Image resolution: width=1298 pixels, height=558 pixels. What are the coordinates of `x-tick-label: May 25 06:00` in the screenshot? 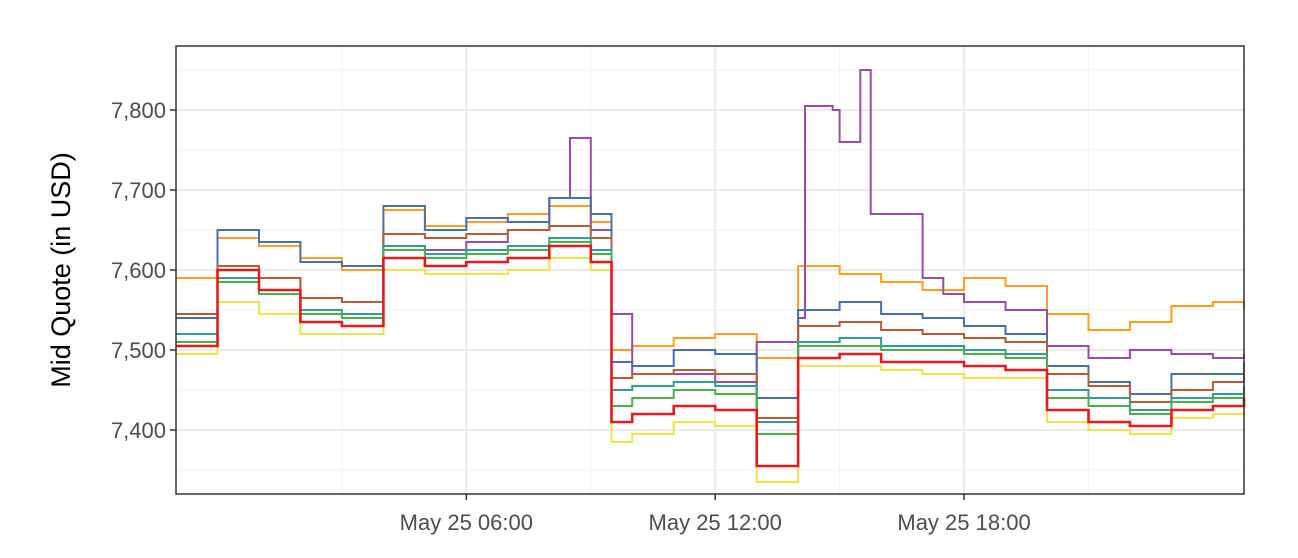 It's located at (466, 522).